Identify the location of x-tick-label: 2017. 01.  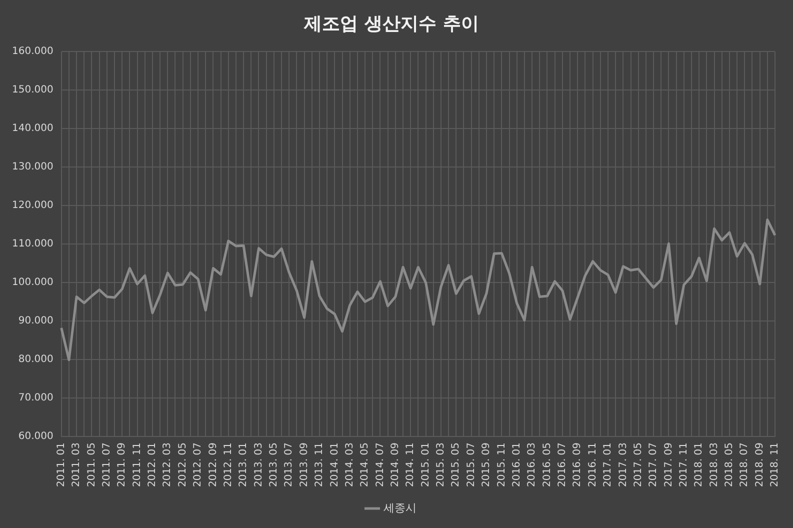
(608, 464).